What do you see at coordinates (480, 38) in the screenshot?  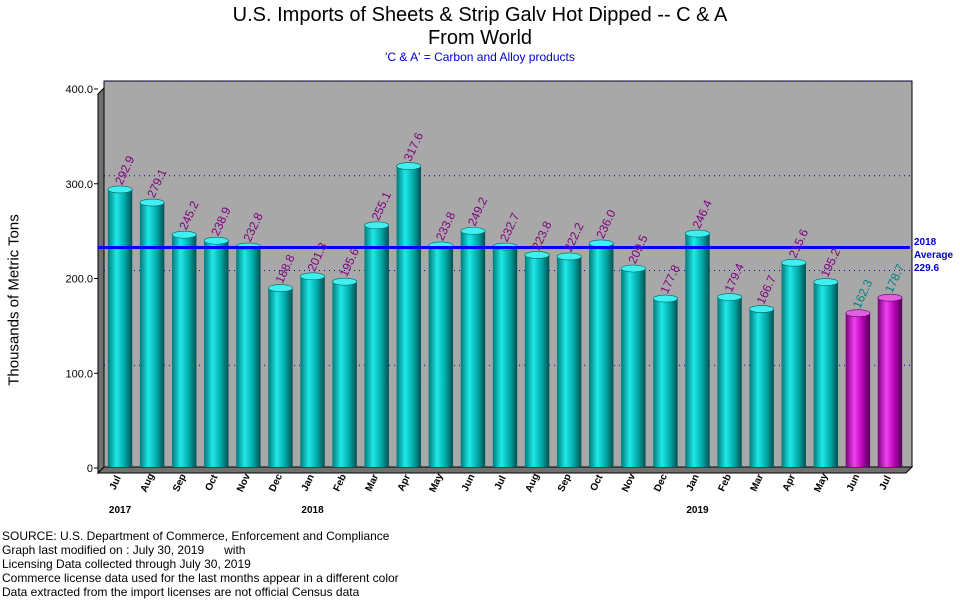 I see `chart-subtitle: From World` at bounding box center [480, 38].